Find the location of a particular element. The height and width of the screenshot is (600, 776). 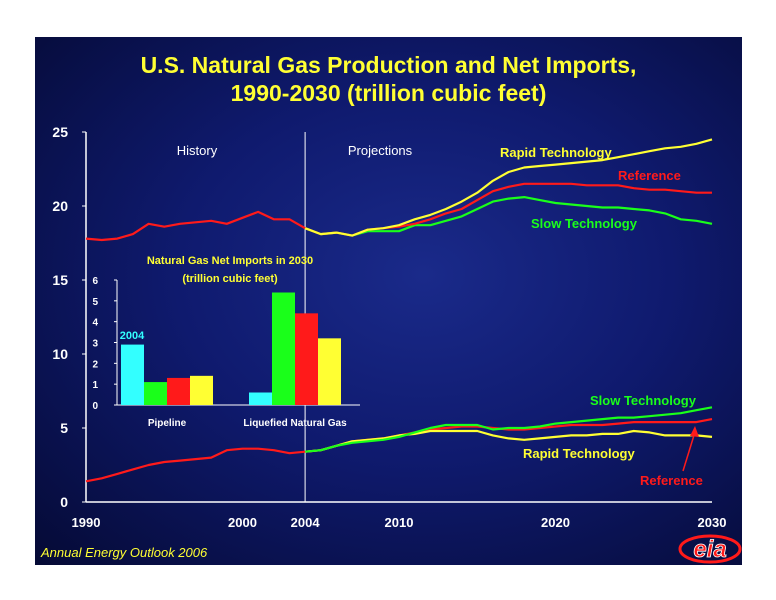

label-rapid-production: Rapid Technology is located at coordinates (556, 152).